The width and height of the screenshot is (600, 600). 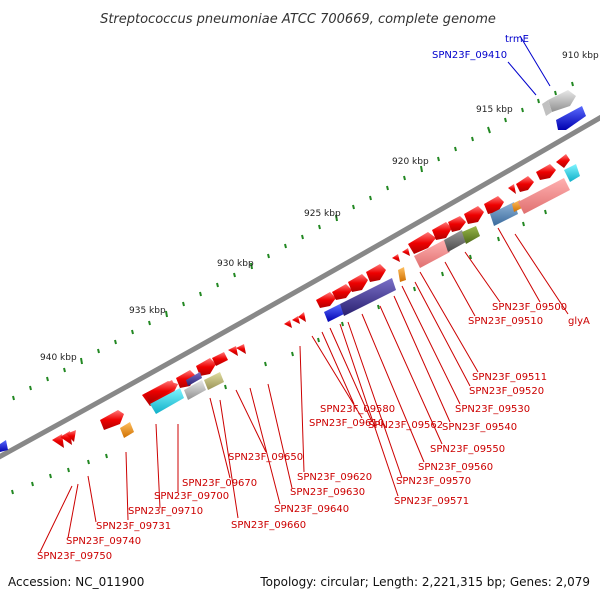 I want to click on gene-label: SPN23F_09571, so click(x=431, y=501).